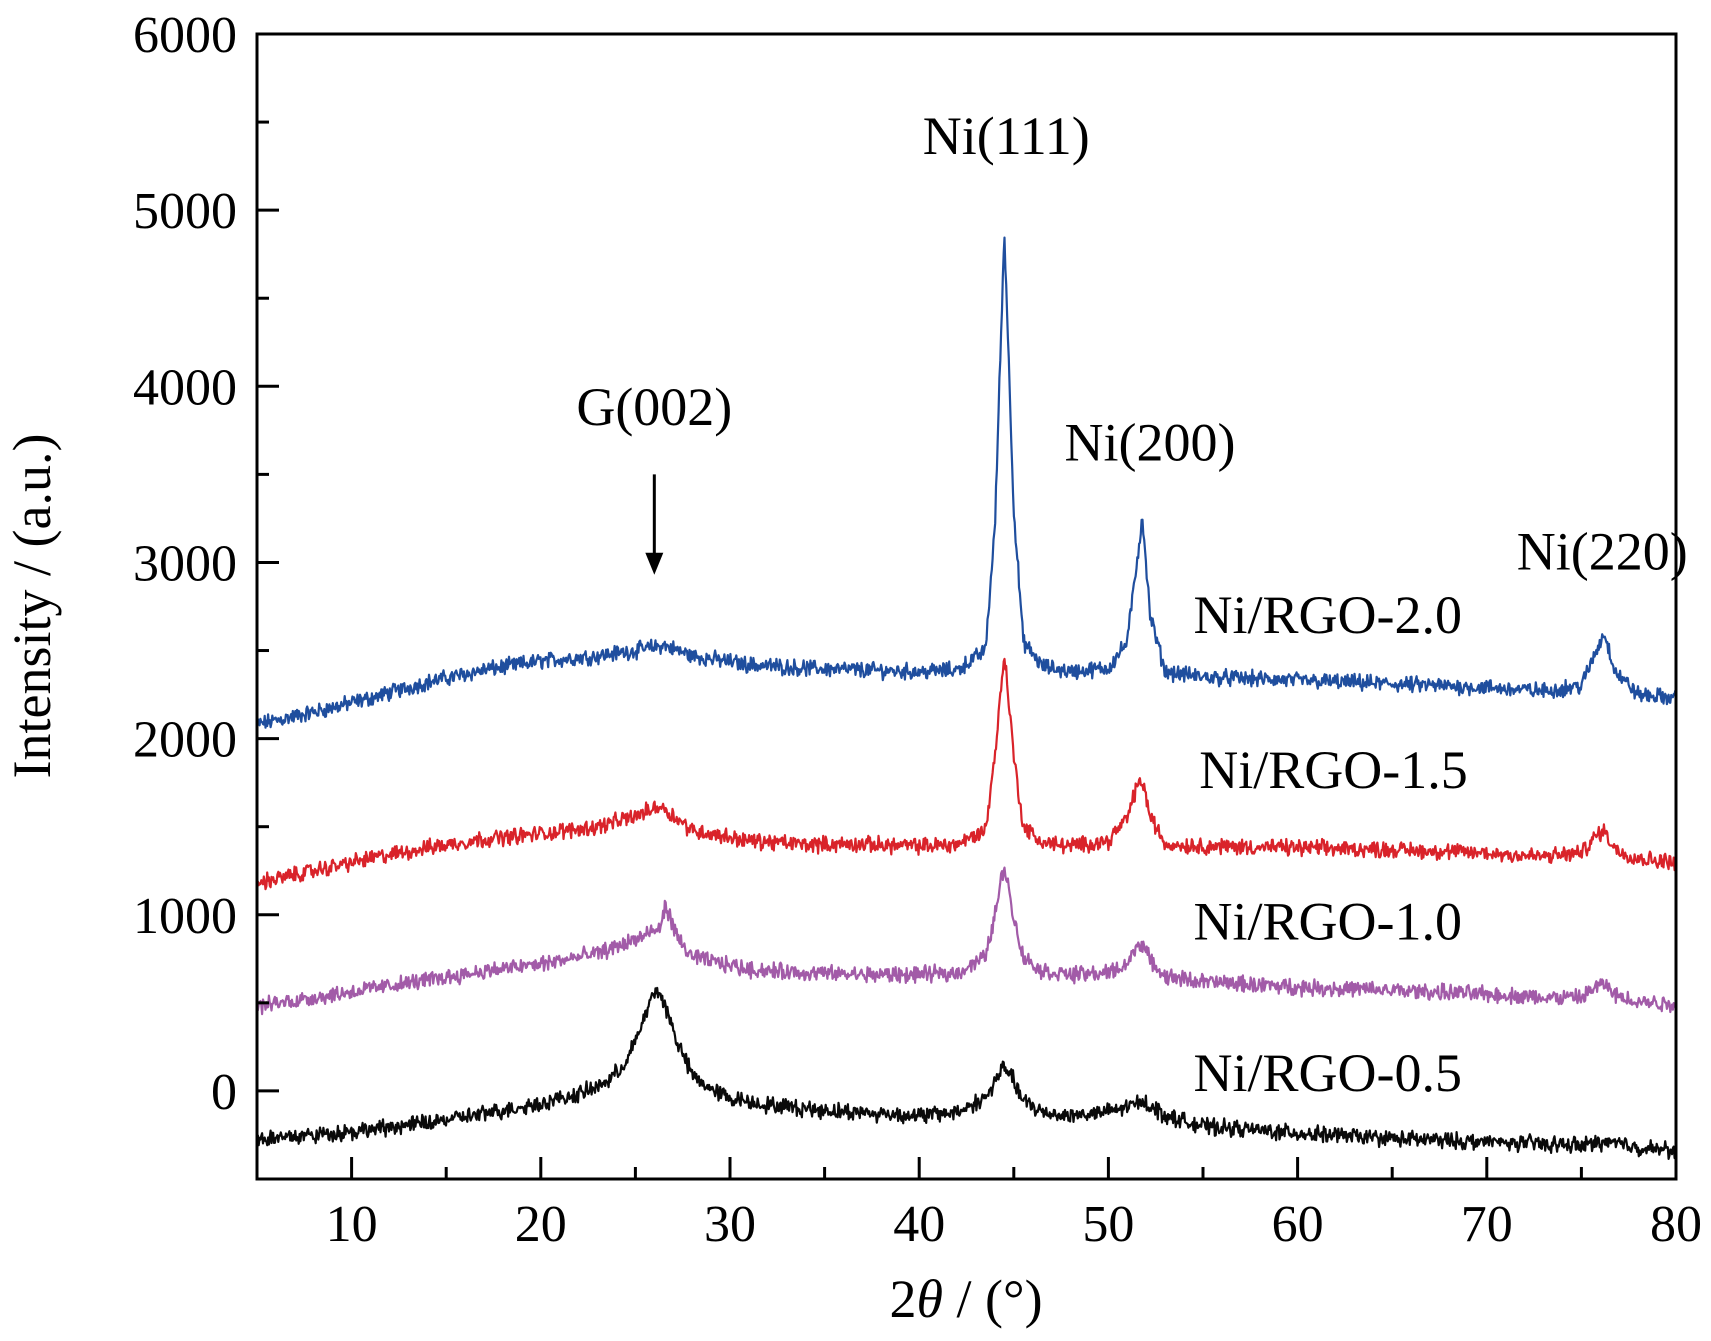  I want to click on y-tick-label: 5000, so click(185, 211).